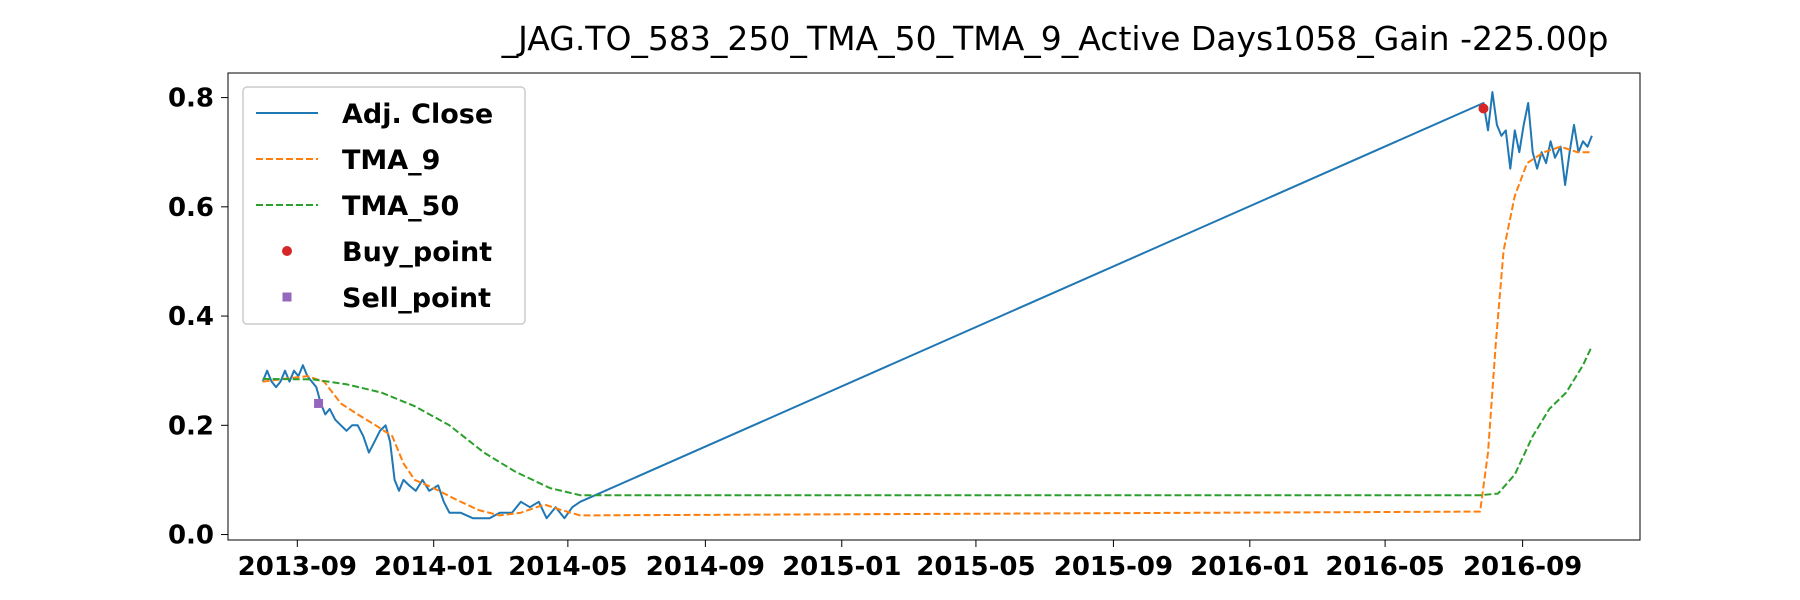  I want to click on x-tick-label: 2015-09, so click(1113, 567).